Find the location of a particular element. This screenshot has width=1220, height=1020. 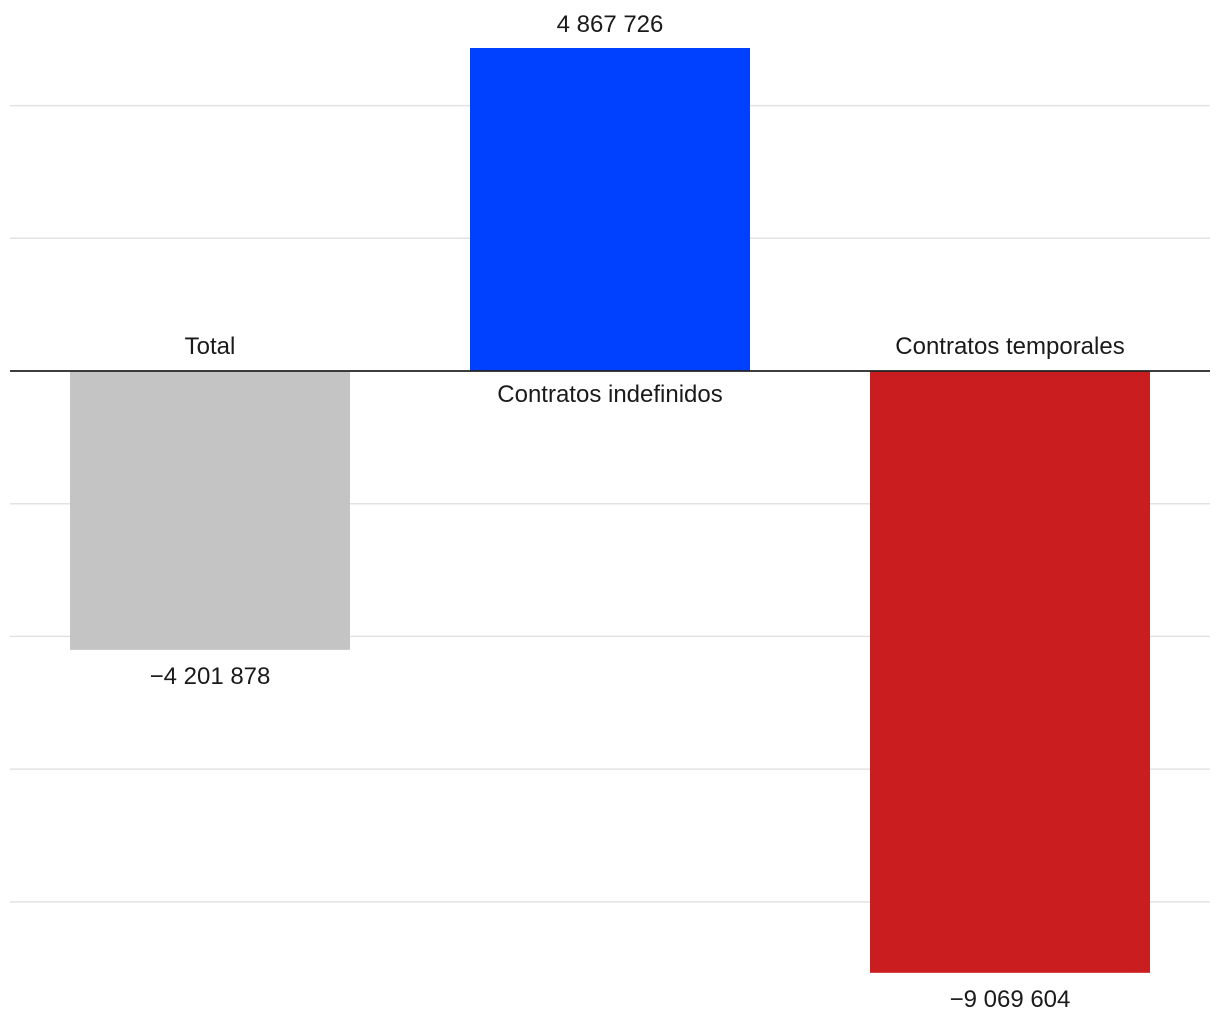

category-label: Contratos temporales is located at coordinates (1009, 346).